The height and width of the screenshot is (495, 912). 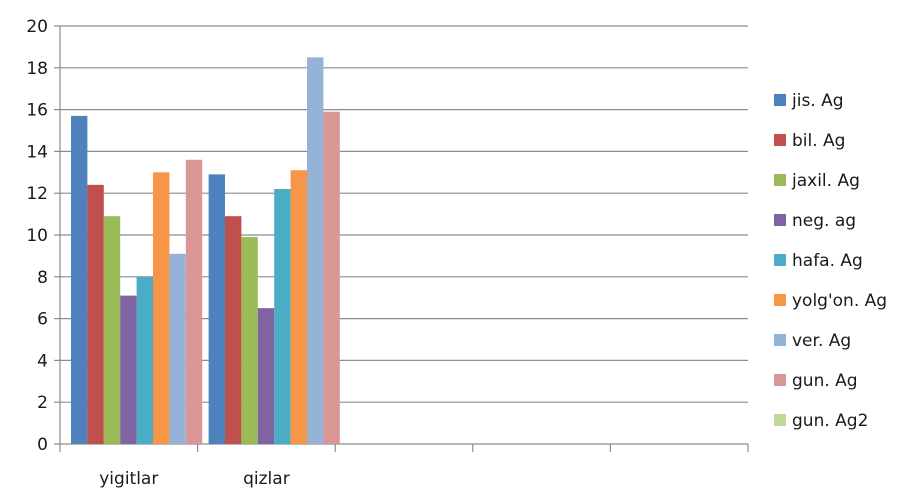 I want to click on x-axis-category-labels: yigitlar qizlar, so click(x=194, y=479).